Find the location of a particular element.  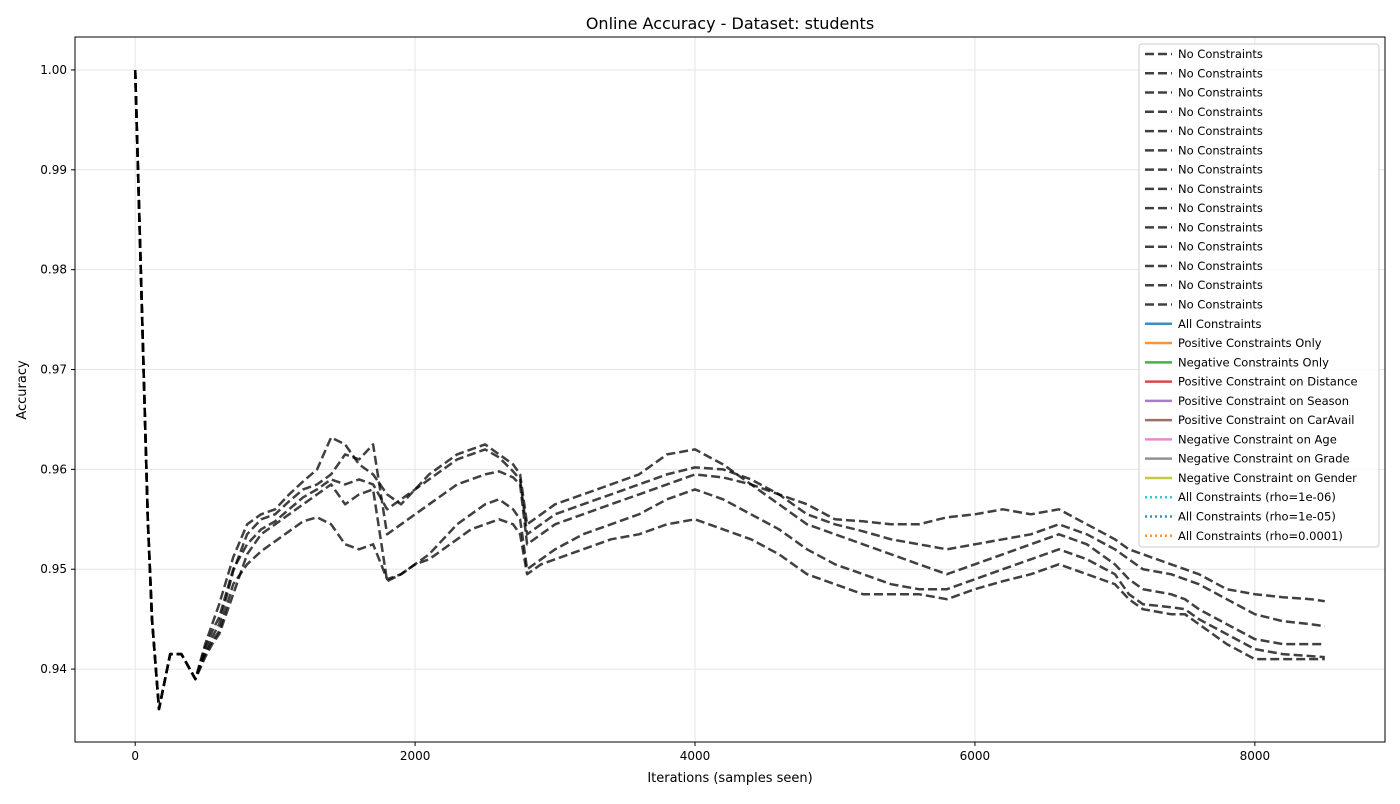

y-axis-label: Accuracy is located at coordinates (22, 390).